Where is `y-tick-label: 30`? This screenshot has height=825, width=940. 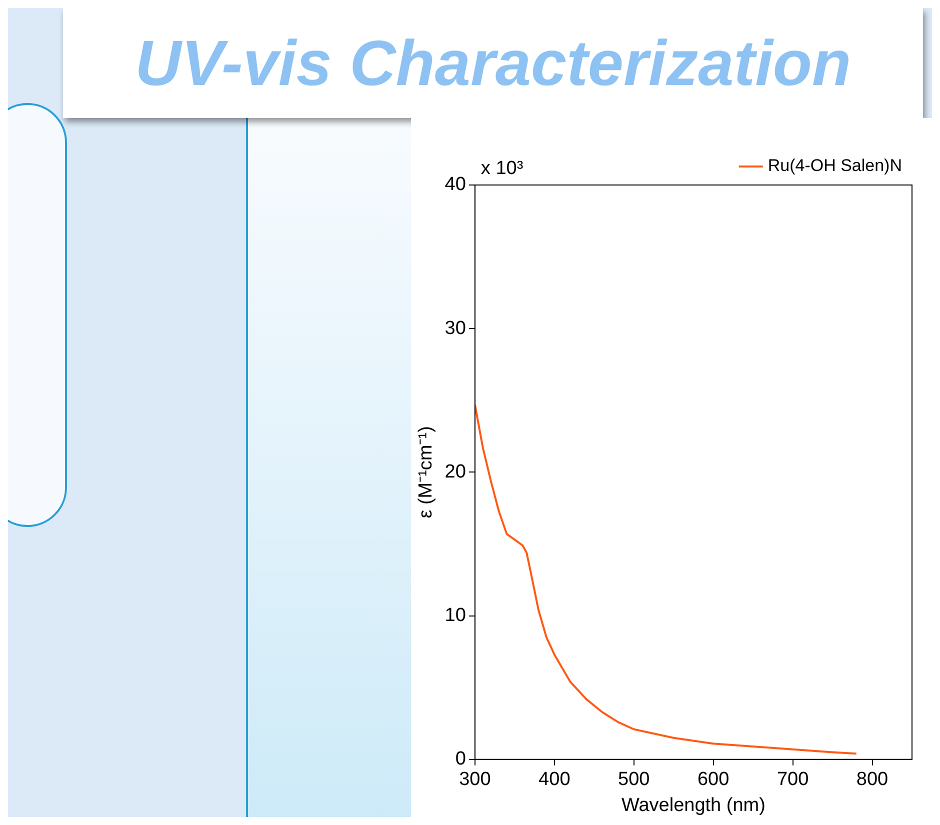
y-tick-label: 30 is located at coordinates (455, 328).